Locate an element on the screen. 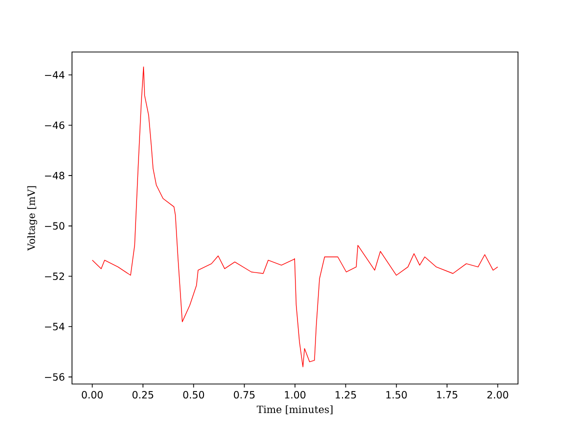  y-tick-label: −44 is located at coordinates (54, 75).